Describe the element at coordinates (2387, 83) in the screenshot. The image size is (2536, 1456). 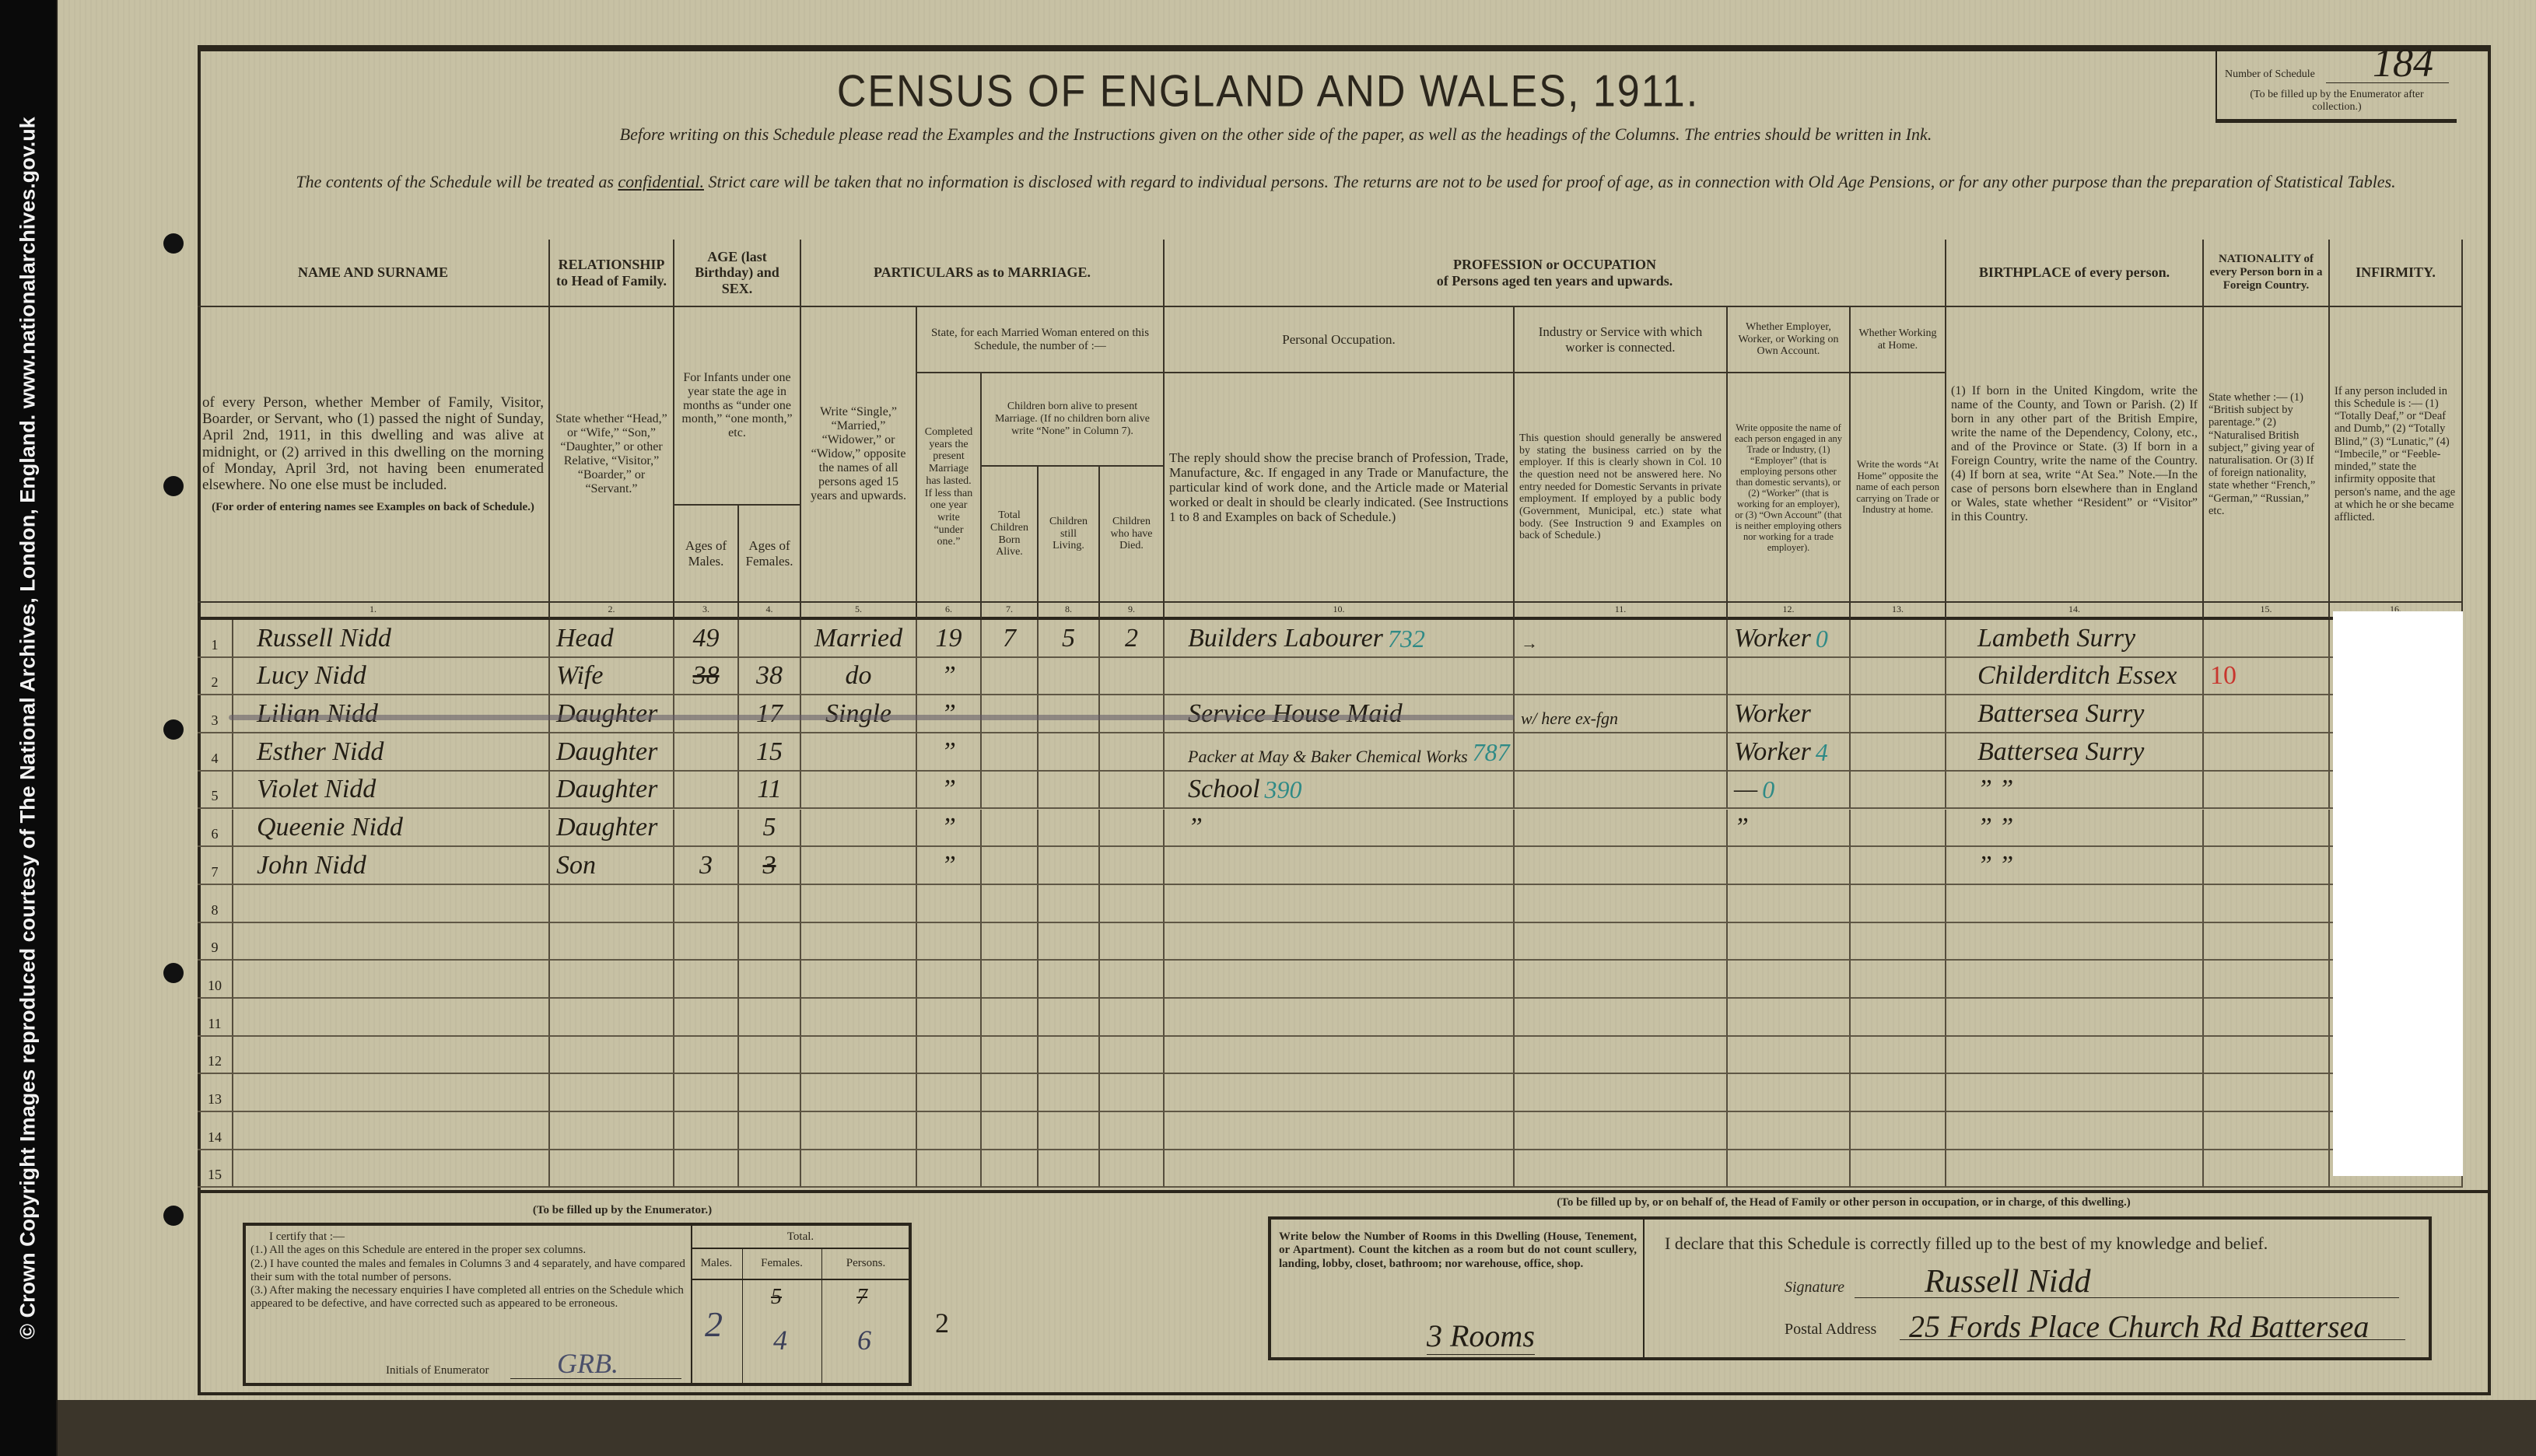
I see `schedule-number-rule` at that location.